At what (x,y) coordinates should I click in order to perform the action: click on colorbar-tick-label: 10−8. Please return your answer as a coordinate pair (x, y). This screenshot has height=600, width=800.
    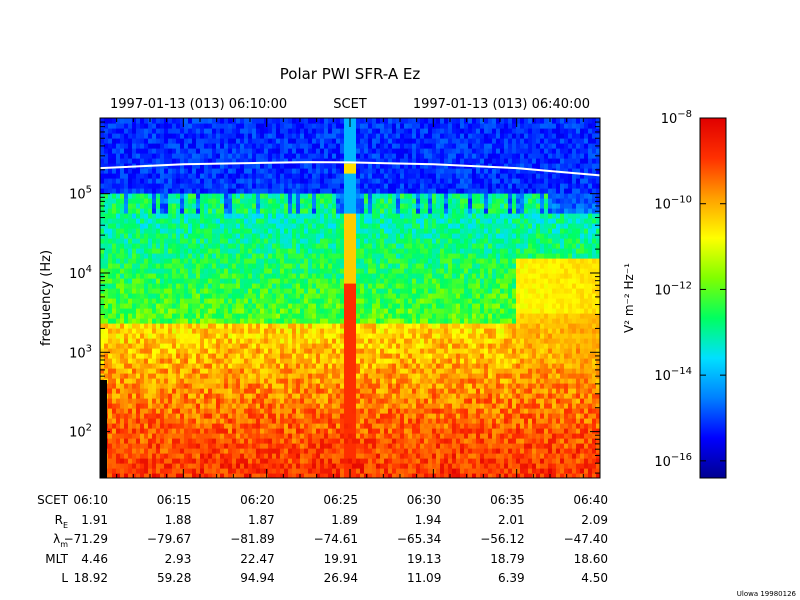
    Looking at the image, I should click on (676, 118).